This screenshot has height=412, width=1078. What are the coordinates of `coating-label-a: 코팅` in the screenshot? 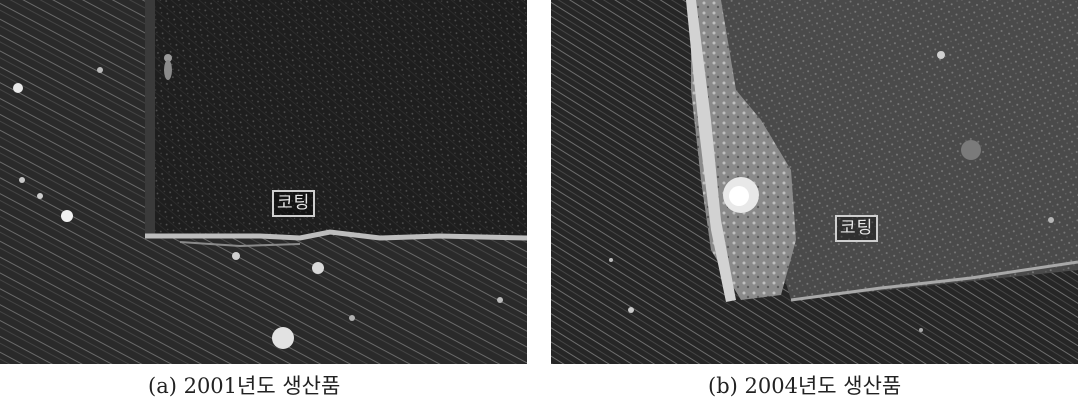 It's located at (294, 203).